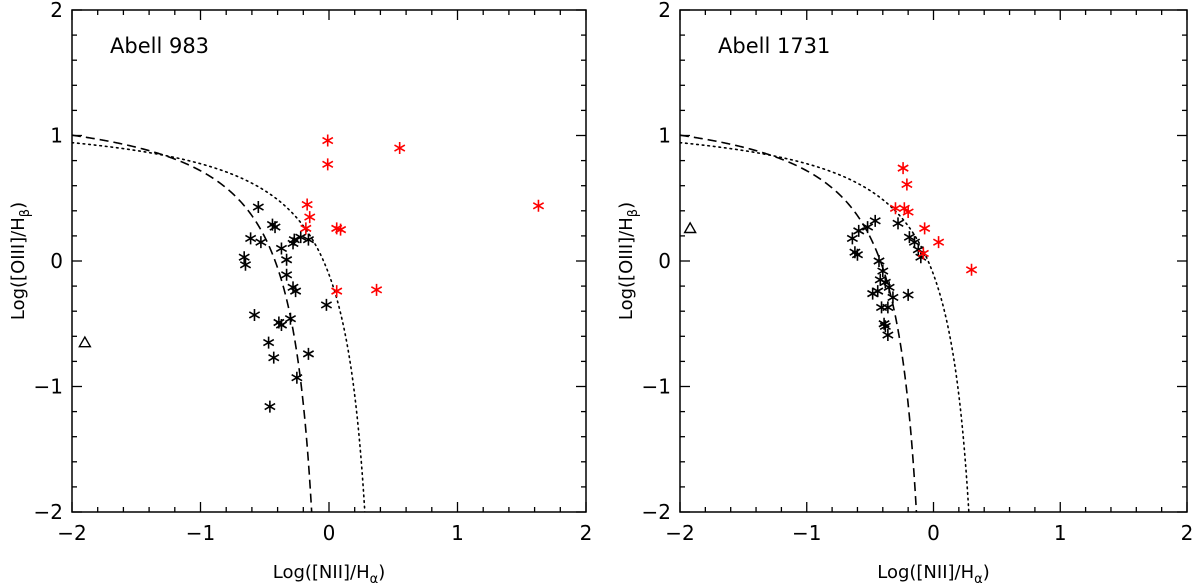 The width and height of the screenshot is (1200, 588). I want to click on y-tick-label: 0, so click(56, 261).